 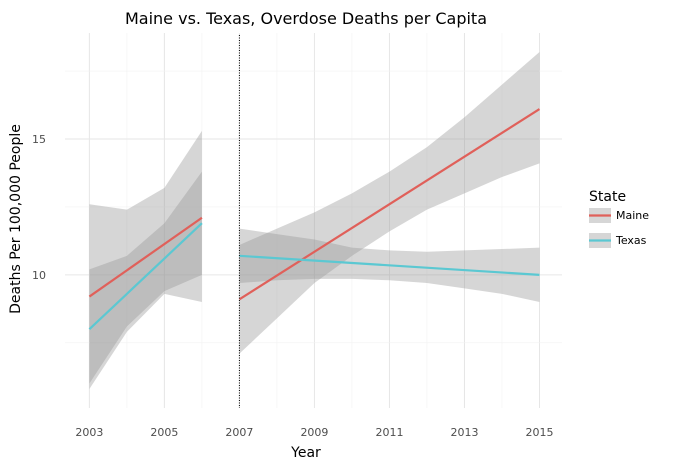 I want to click on x-tick-label: 2005, so click(x=164, y=432).